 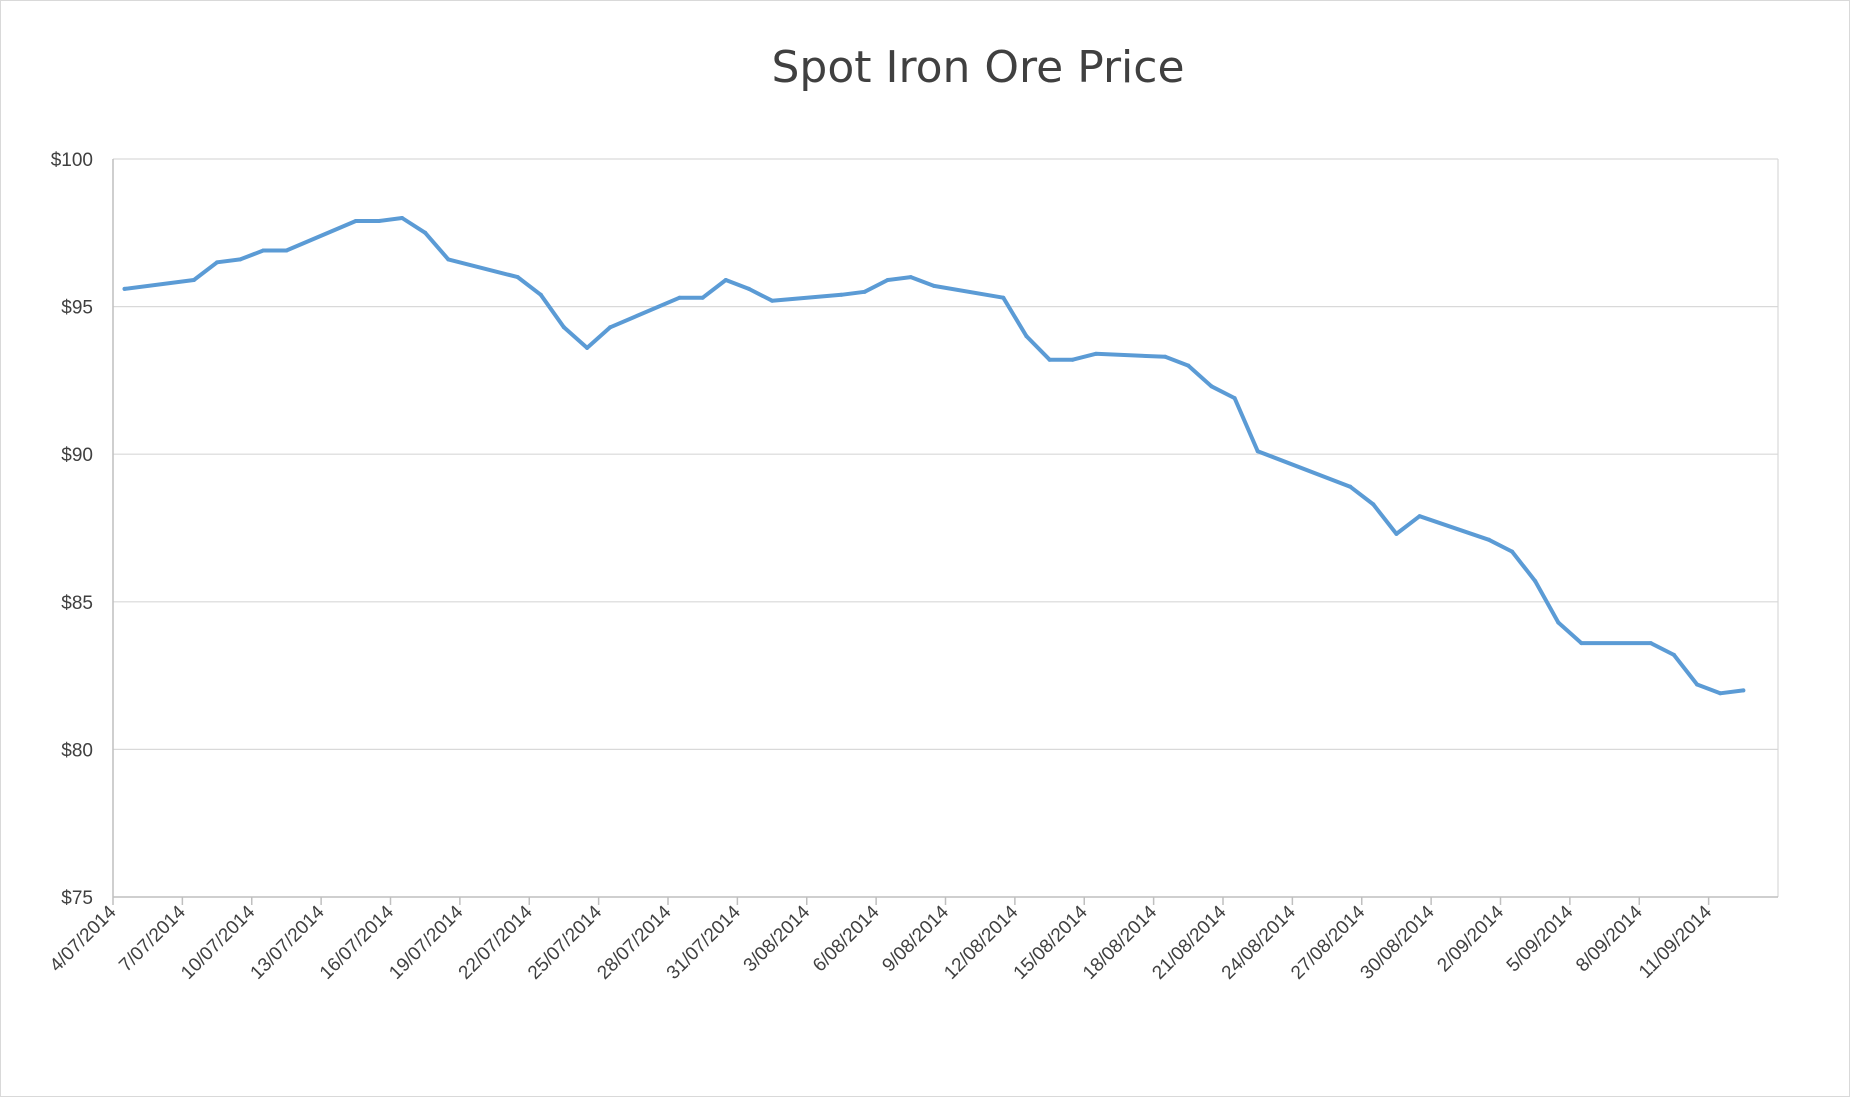 What do you see at coordinates (77, 898) in the screenshot?
I see `y-tick-label: $75` at bounding box center [77, 898].